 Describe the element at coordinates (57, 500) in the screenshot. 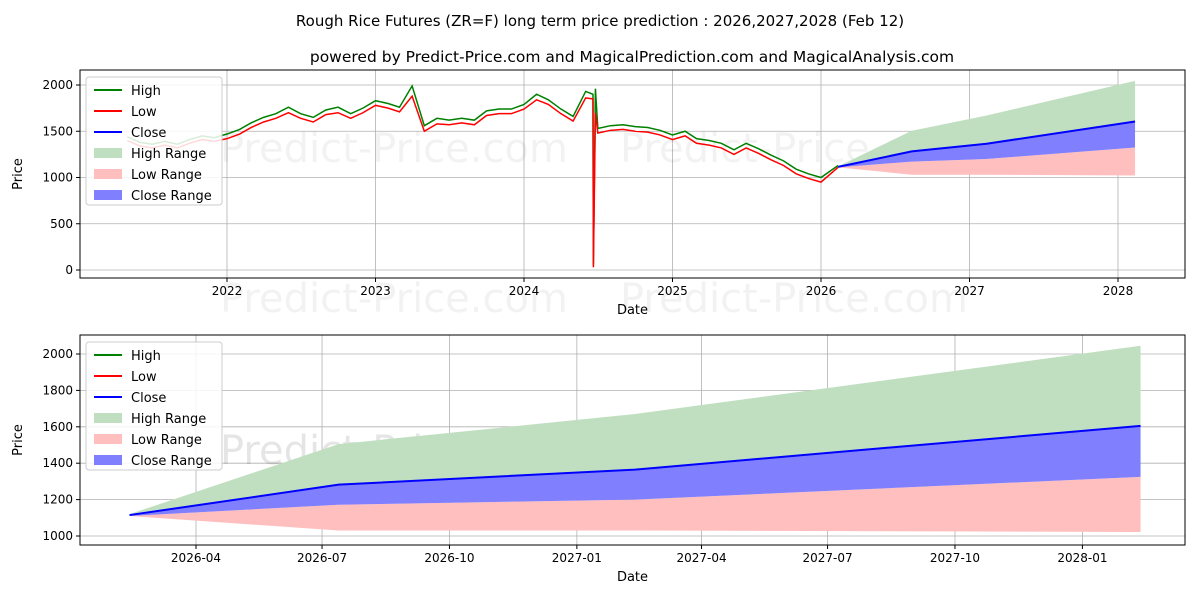

I see `y-tick-label: 1200` at that location.